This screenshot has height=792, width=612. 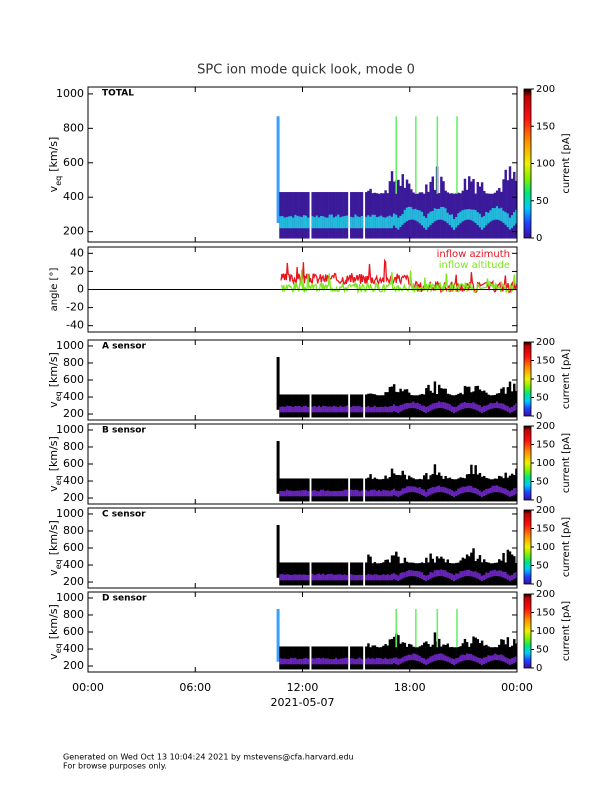 What do you see at coordinates (542, 482) in the screenshot?
I see `colorbar-tick-label: 50` at bounding box center [542, 482].